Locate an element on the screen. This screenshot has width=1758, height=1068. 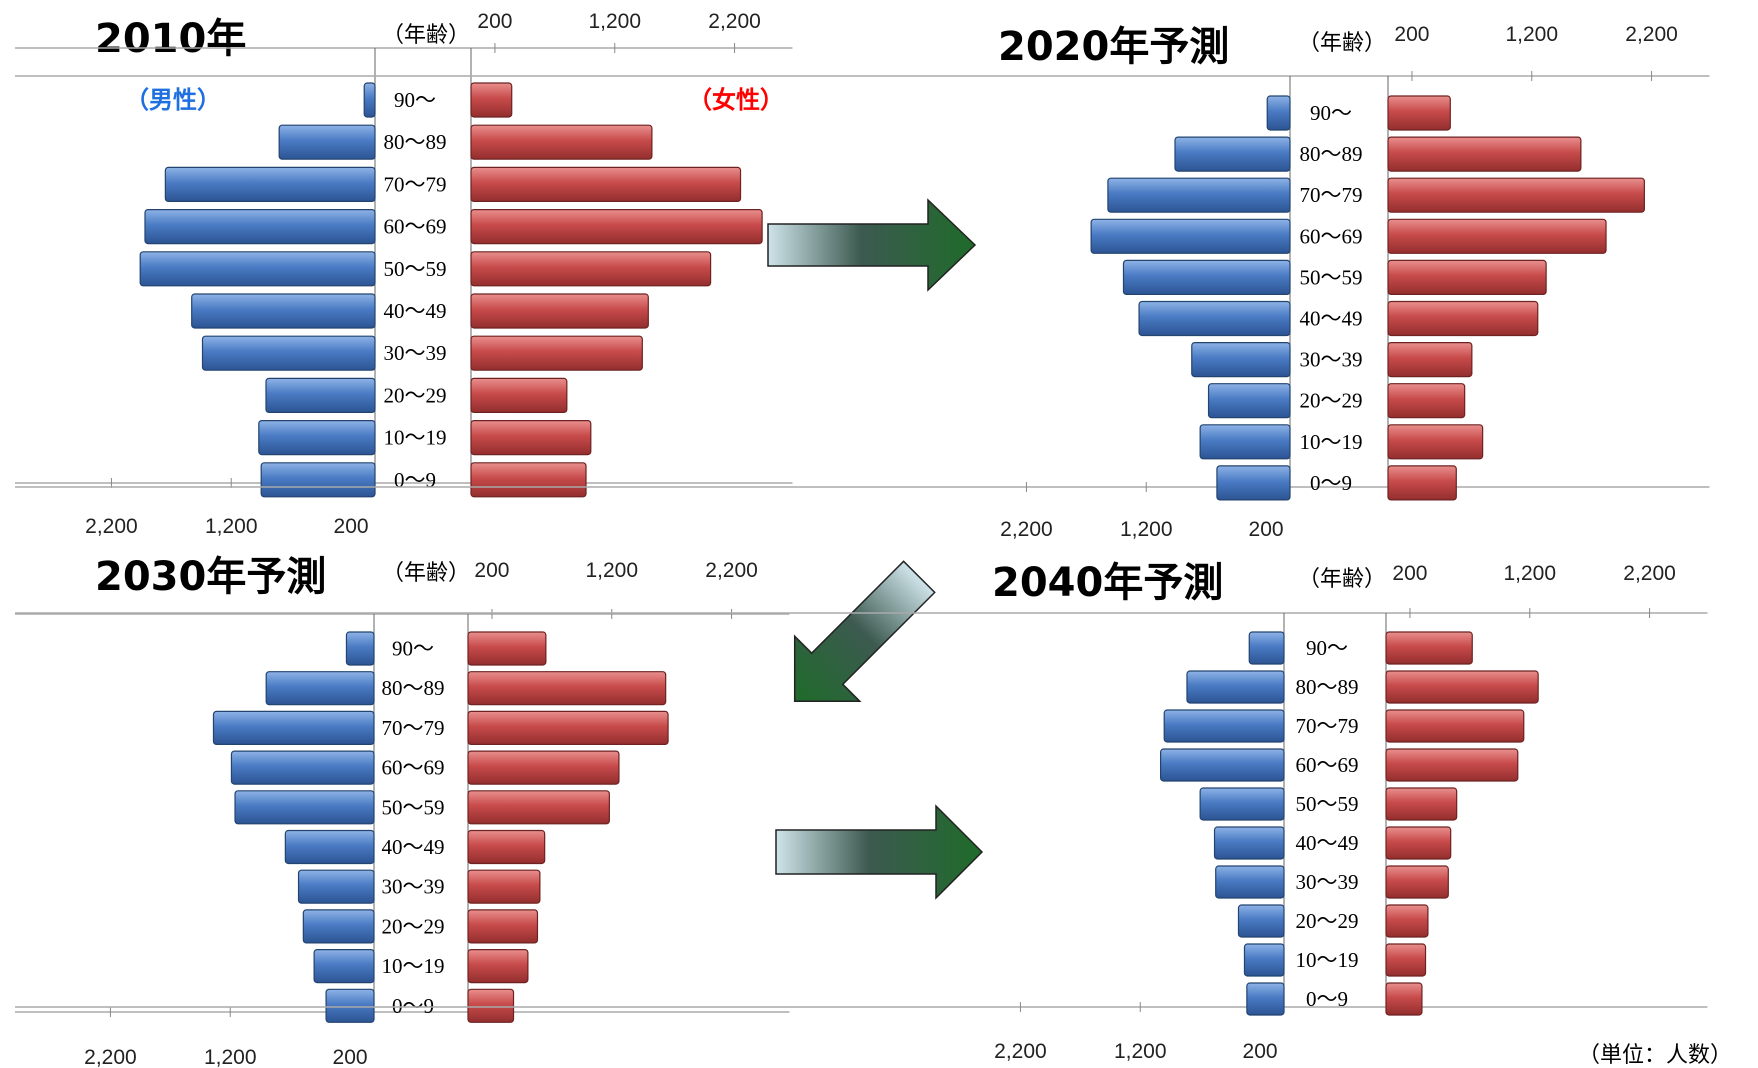
age-group-label: 50〜59 is located at coordinates (415, 269).